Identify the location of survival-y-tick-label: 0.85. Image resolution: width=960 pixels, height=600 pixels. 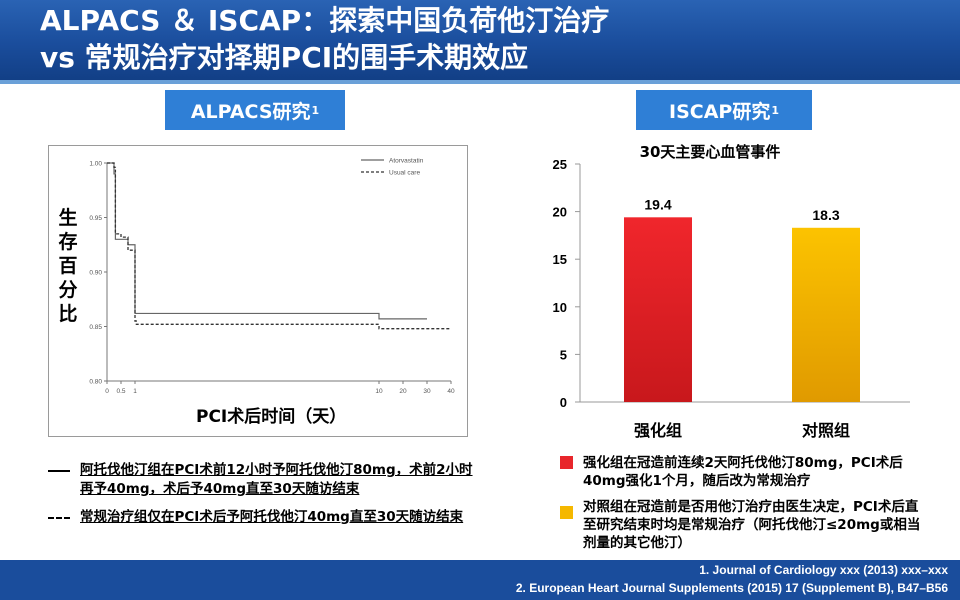
(95, 327).